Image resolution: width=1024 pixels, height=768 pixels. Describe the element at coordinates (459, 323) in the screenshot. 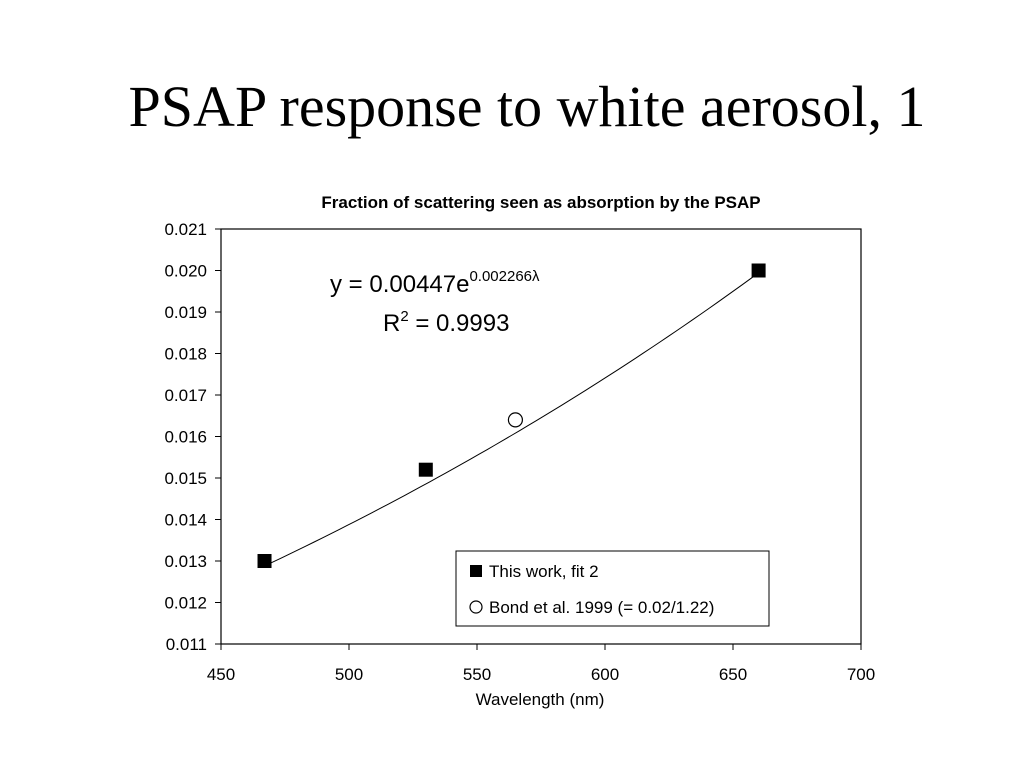

I see `fit-r2-suffix: = 0.9993` at that location.